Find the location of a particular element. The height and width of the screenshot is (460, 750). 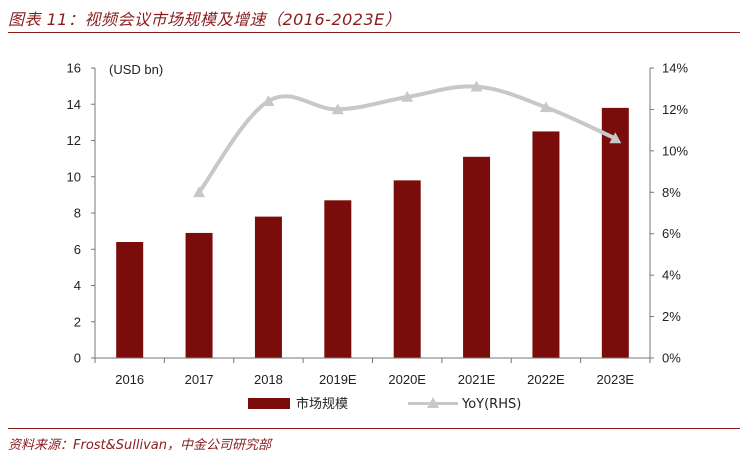

left-tick-label: 16 is located at coordinates (74, 68).